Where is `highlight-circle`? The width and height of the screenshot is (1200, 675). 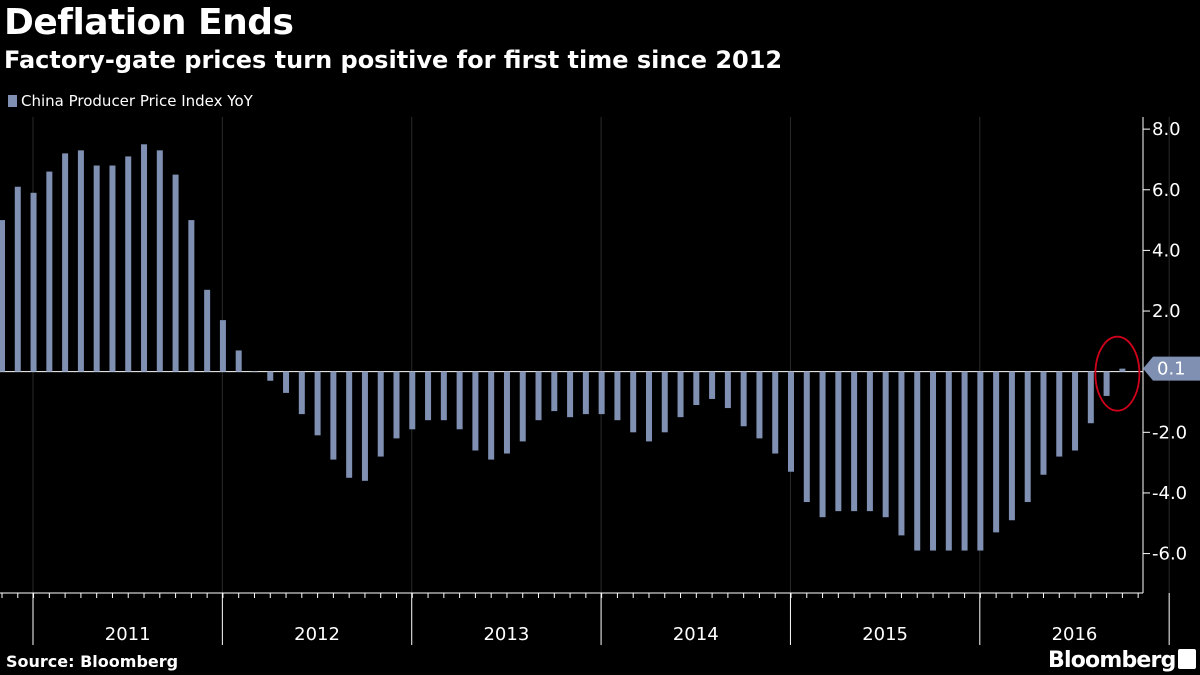
highlight-circle is located at coordinates (1117, 373).